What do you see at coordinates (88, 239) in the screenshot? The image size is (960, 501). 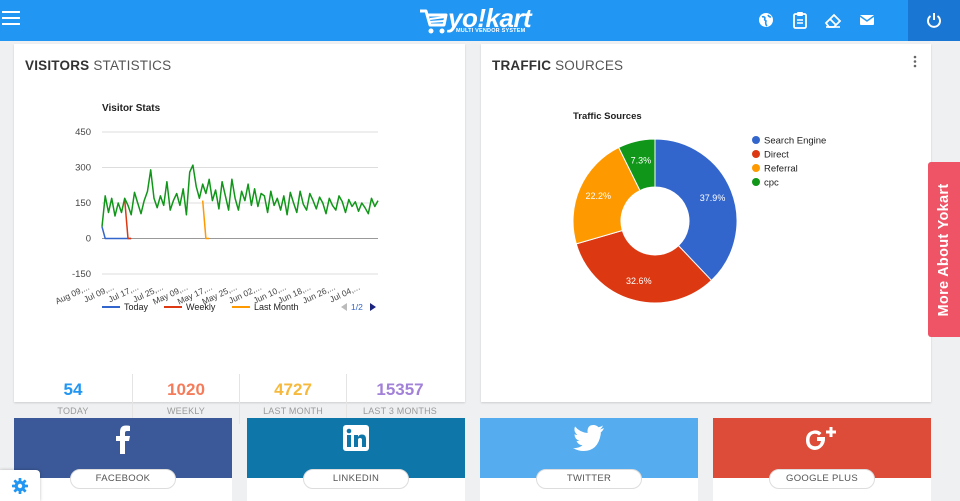 I see `y-tick-label: 0` at bounding box center [88, 239].